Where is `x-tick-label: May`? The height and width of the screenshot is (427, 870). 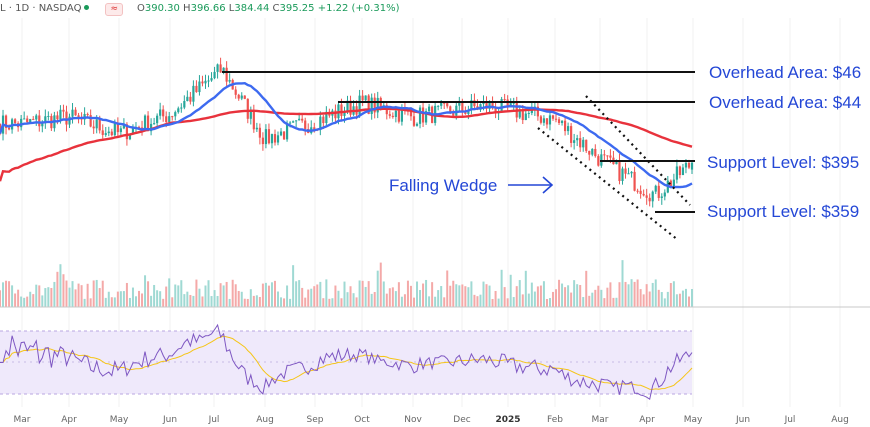
x-tick-label: May is located at coordinates (119, 420).